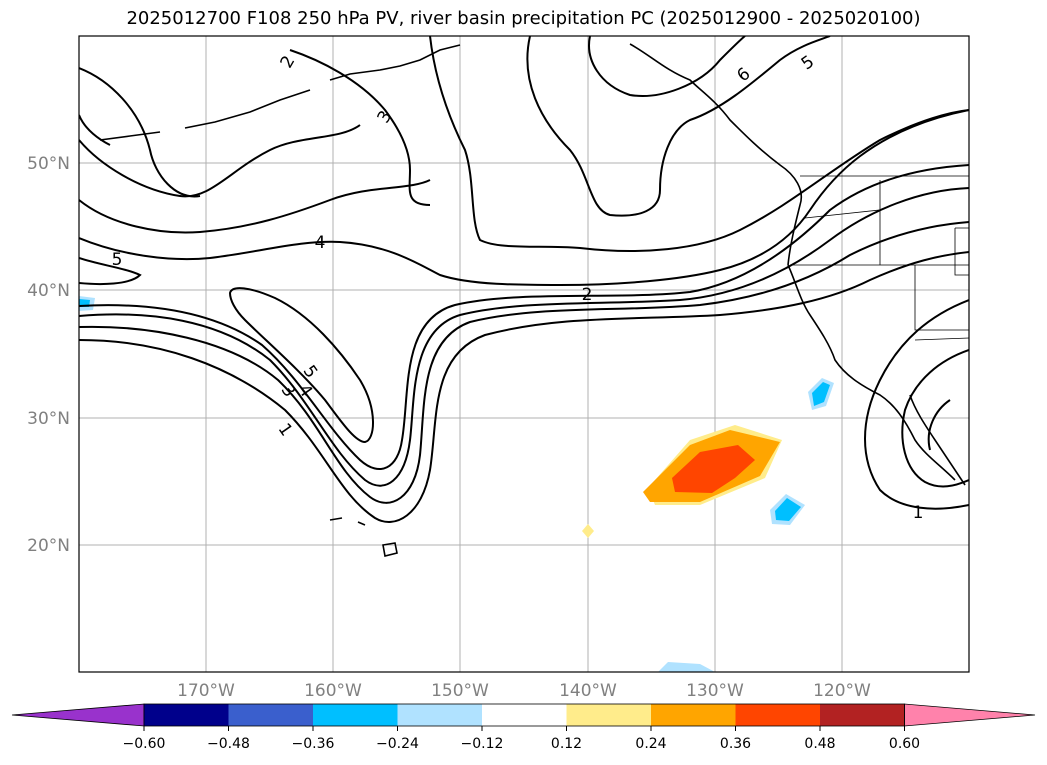 Image resolution: width=1047 pixels, height=765 pixels. Describe the element at coordinates (206, 691) in the screenshot. I see `lon-label: 170°W` at that location.